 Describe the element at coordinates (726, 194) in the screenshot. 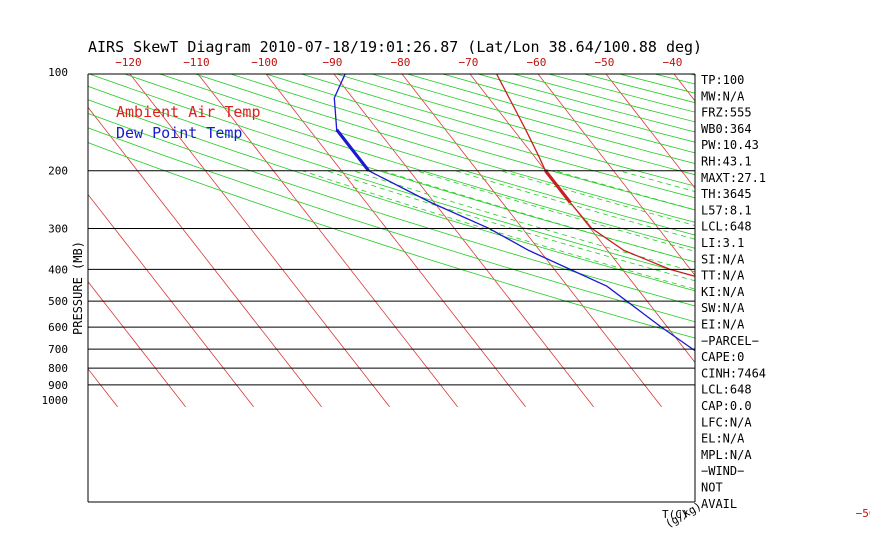

I see `index-item: TH:3645` at that location.